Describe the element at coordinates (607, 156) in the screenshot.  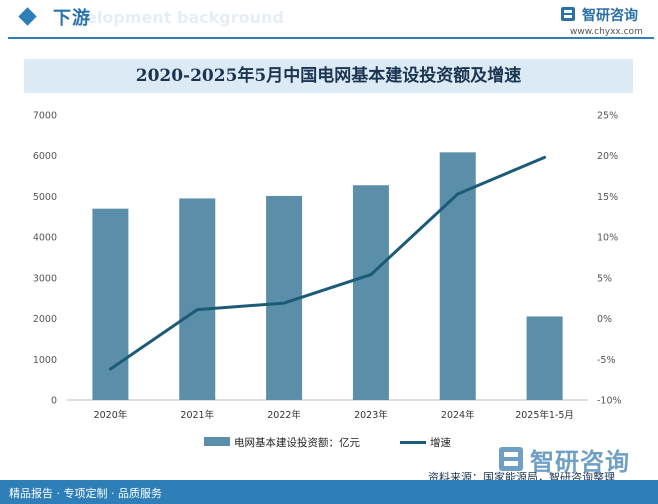
I see `y-right-tick-label: 20%` at that location.